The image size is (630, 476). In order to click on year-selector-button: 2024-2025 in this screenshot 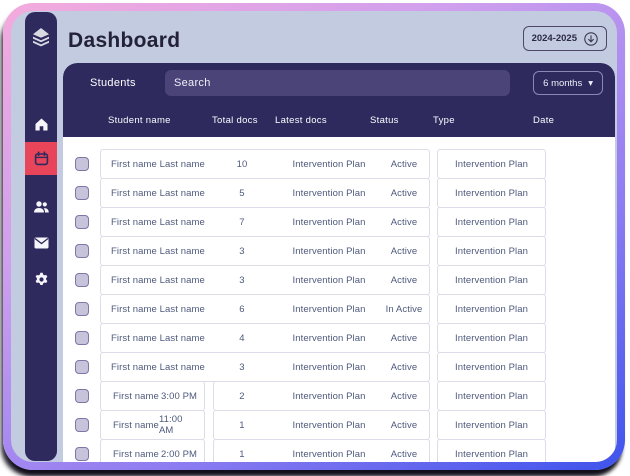, I will do `click(564, 38)`.